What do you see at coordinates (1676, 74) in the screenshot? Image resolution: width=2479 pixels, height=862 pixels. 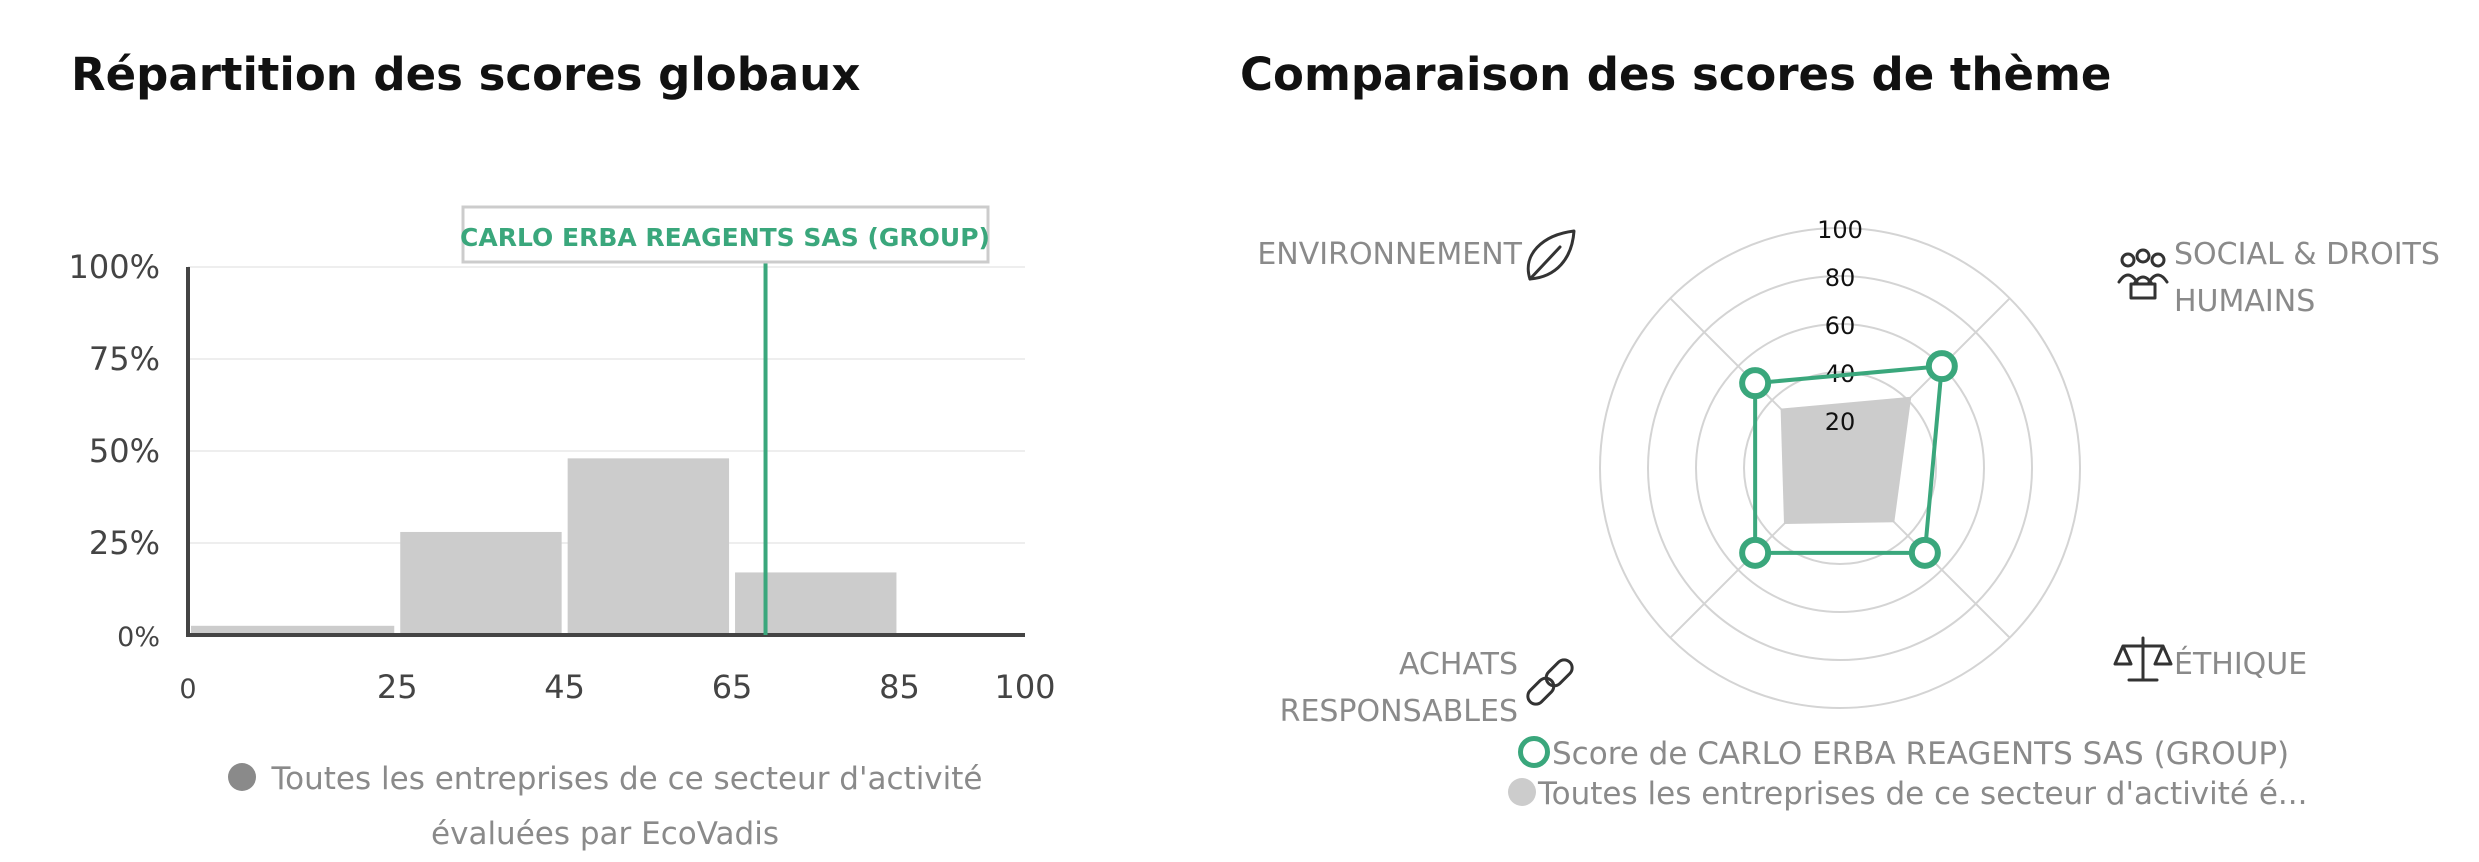 I see `comparison-title: Comparaison des scores de thème` at bounding box center [1676, 74].